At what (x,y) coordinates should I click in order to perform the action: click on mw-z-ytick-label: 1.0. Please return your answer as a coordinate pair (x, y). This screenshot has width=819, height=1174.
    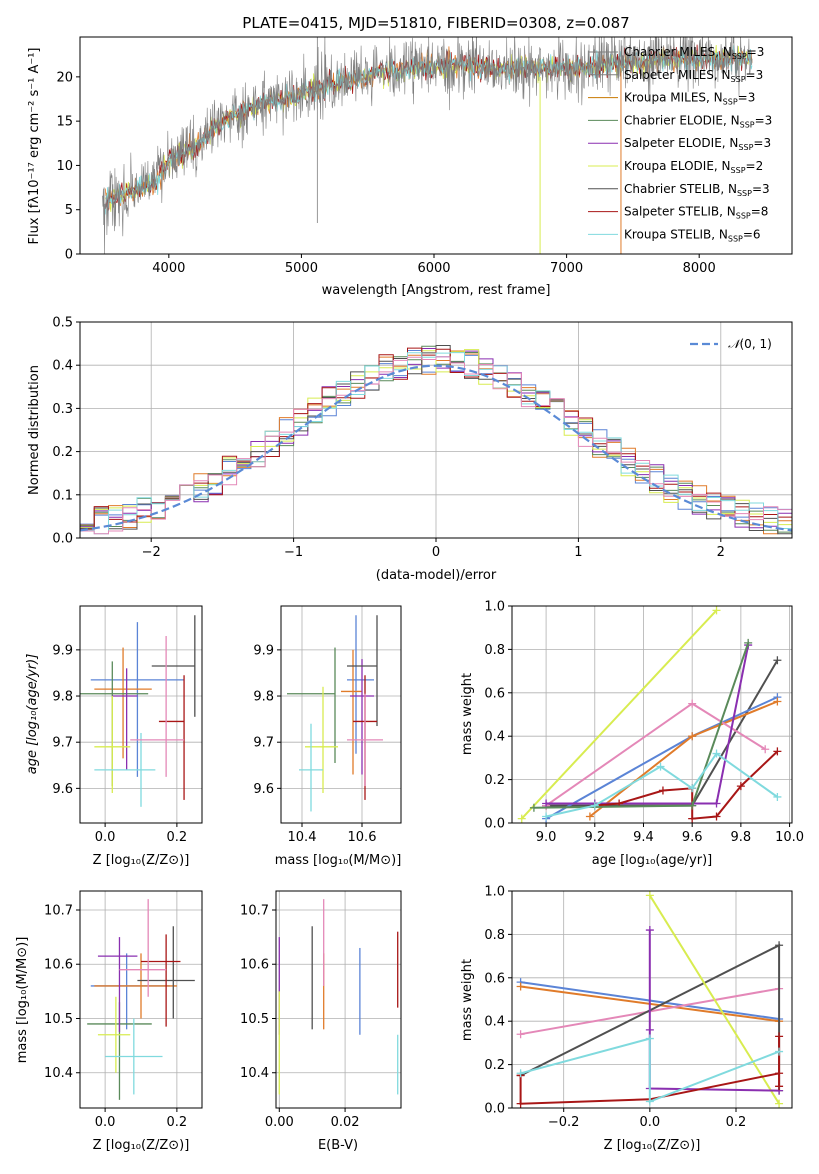
    Looking at the image, I should click on (494, 892).